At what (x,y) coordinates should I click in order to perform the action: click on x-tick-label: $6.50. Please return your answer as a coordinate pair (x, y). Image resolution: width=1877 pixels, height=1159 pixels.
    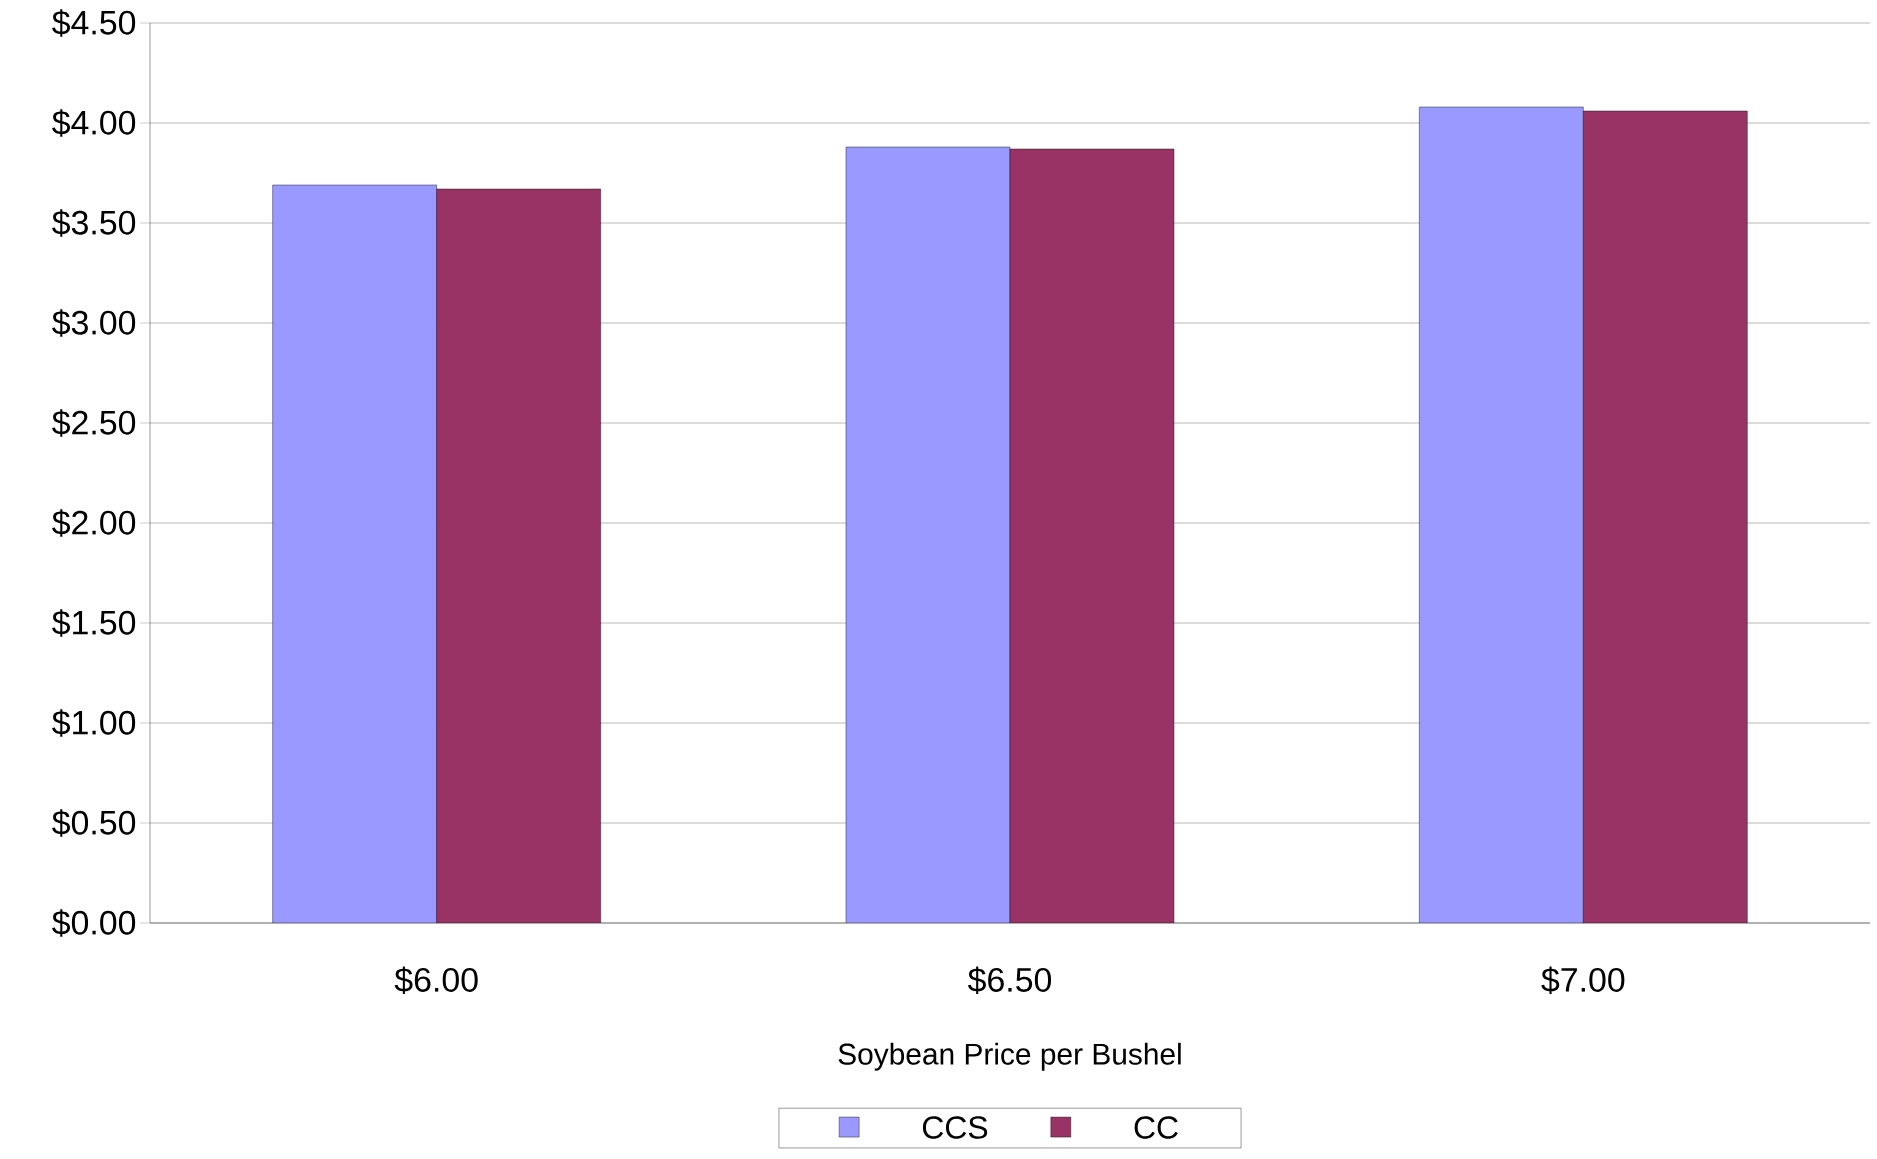
    Looking at the image, I should click on (1009, 980).